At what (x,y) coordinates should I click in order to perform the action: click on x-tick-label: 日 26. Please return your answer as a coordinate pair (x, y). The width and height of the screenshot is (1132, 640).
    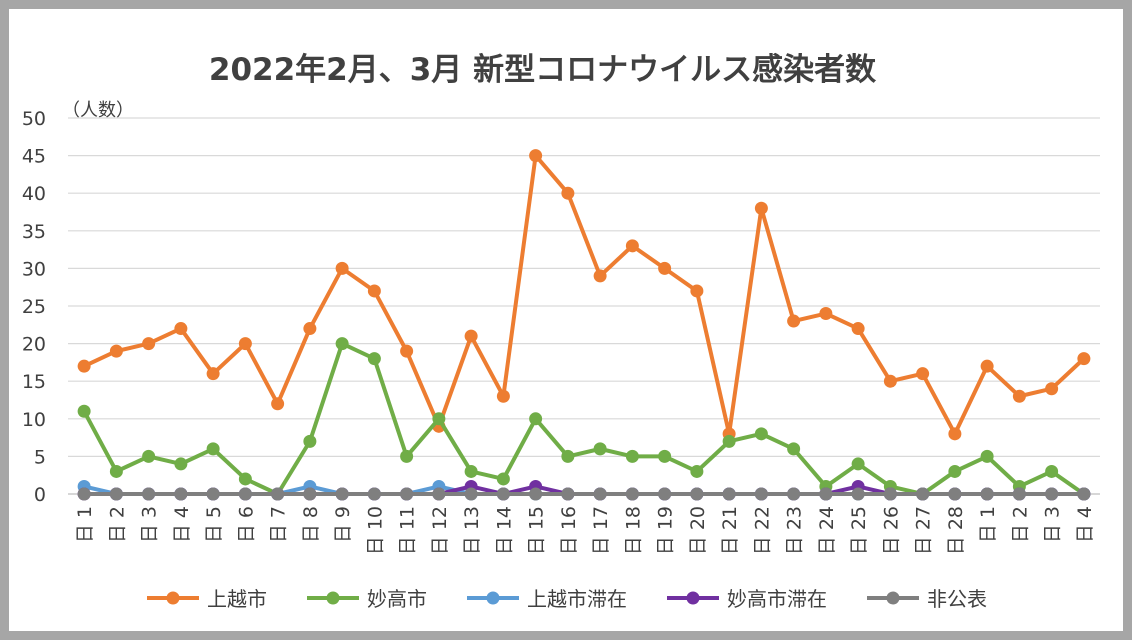
    Looking at the image, I should click on (891, 530).